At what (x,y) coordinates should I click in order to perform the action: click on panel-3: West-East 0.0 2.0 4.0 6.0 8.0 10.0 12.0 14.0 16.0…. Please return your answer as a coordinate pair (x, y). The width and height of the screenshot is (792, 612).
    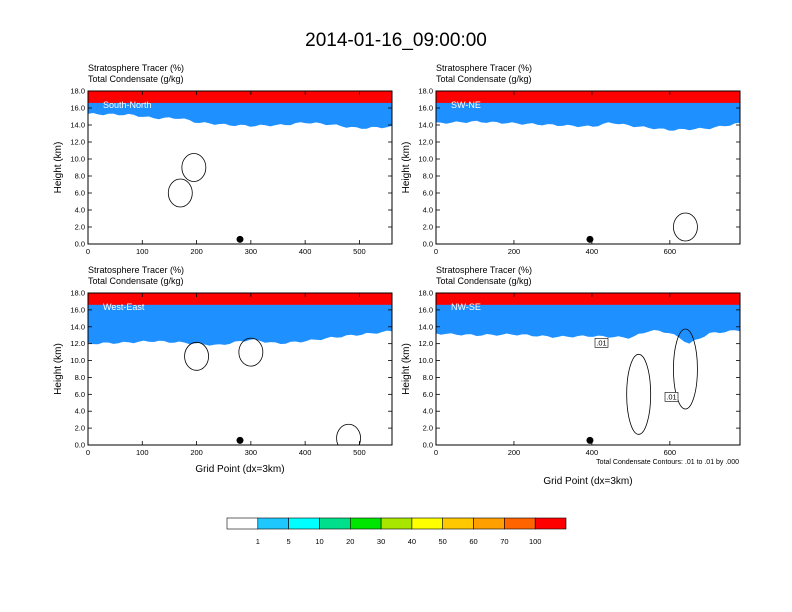
    Looking at the image, I should click on (223, 373).